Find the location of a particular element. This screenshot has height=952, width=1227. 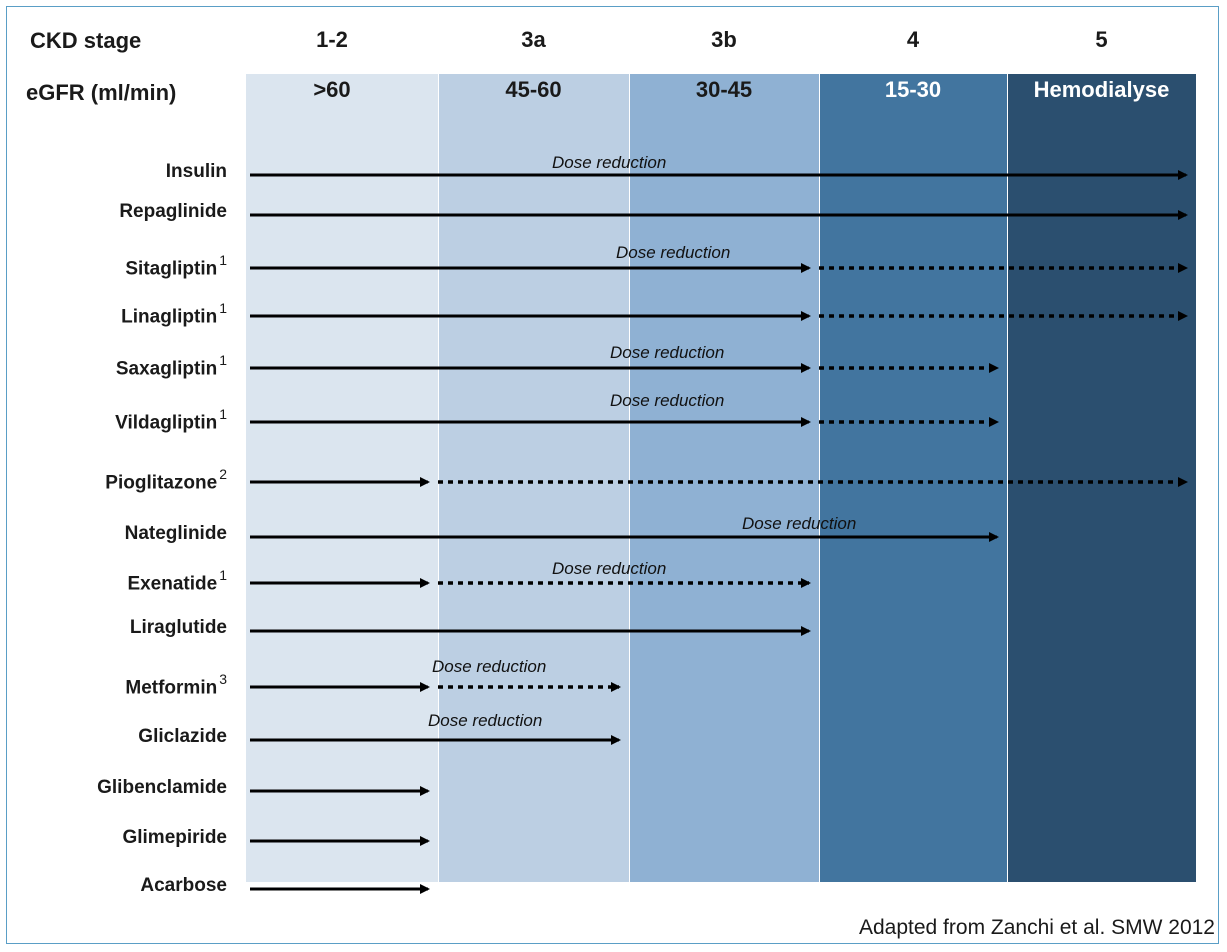

drug-label: Acarbose is located at coordinates (183, 886).